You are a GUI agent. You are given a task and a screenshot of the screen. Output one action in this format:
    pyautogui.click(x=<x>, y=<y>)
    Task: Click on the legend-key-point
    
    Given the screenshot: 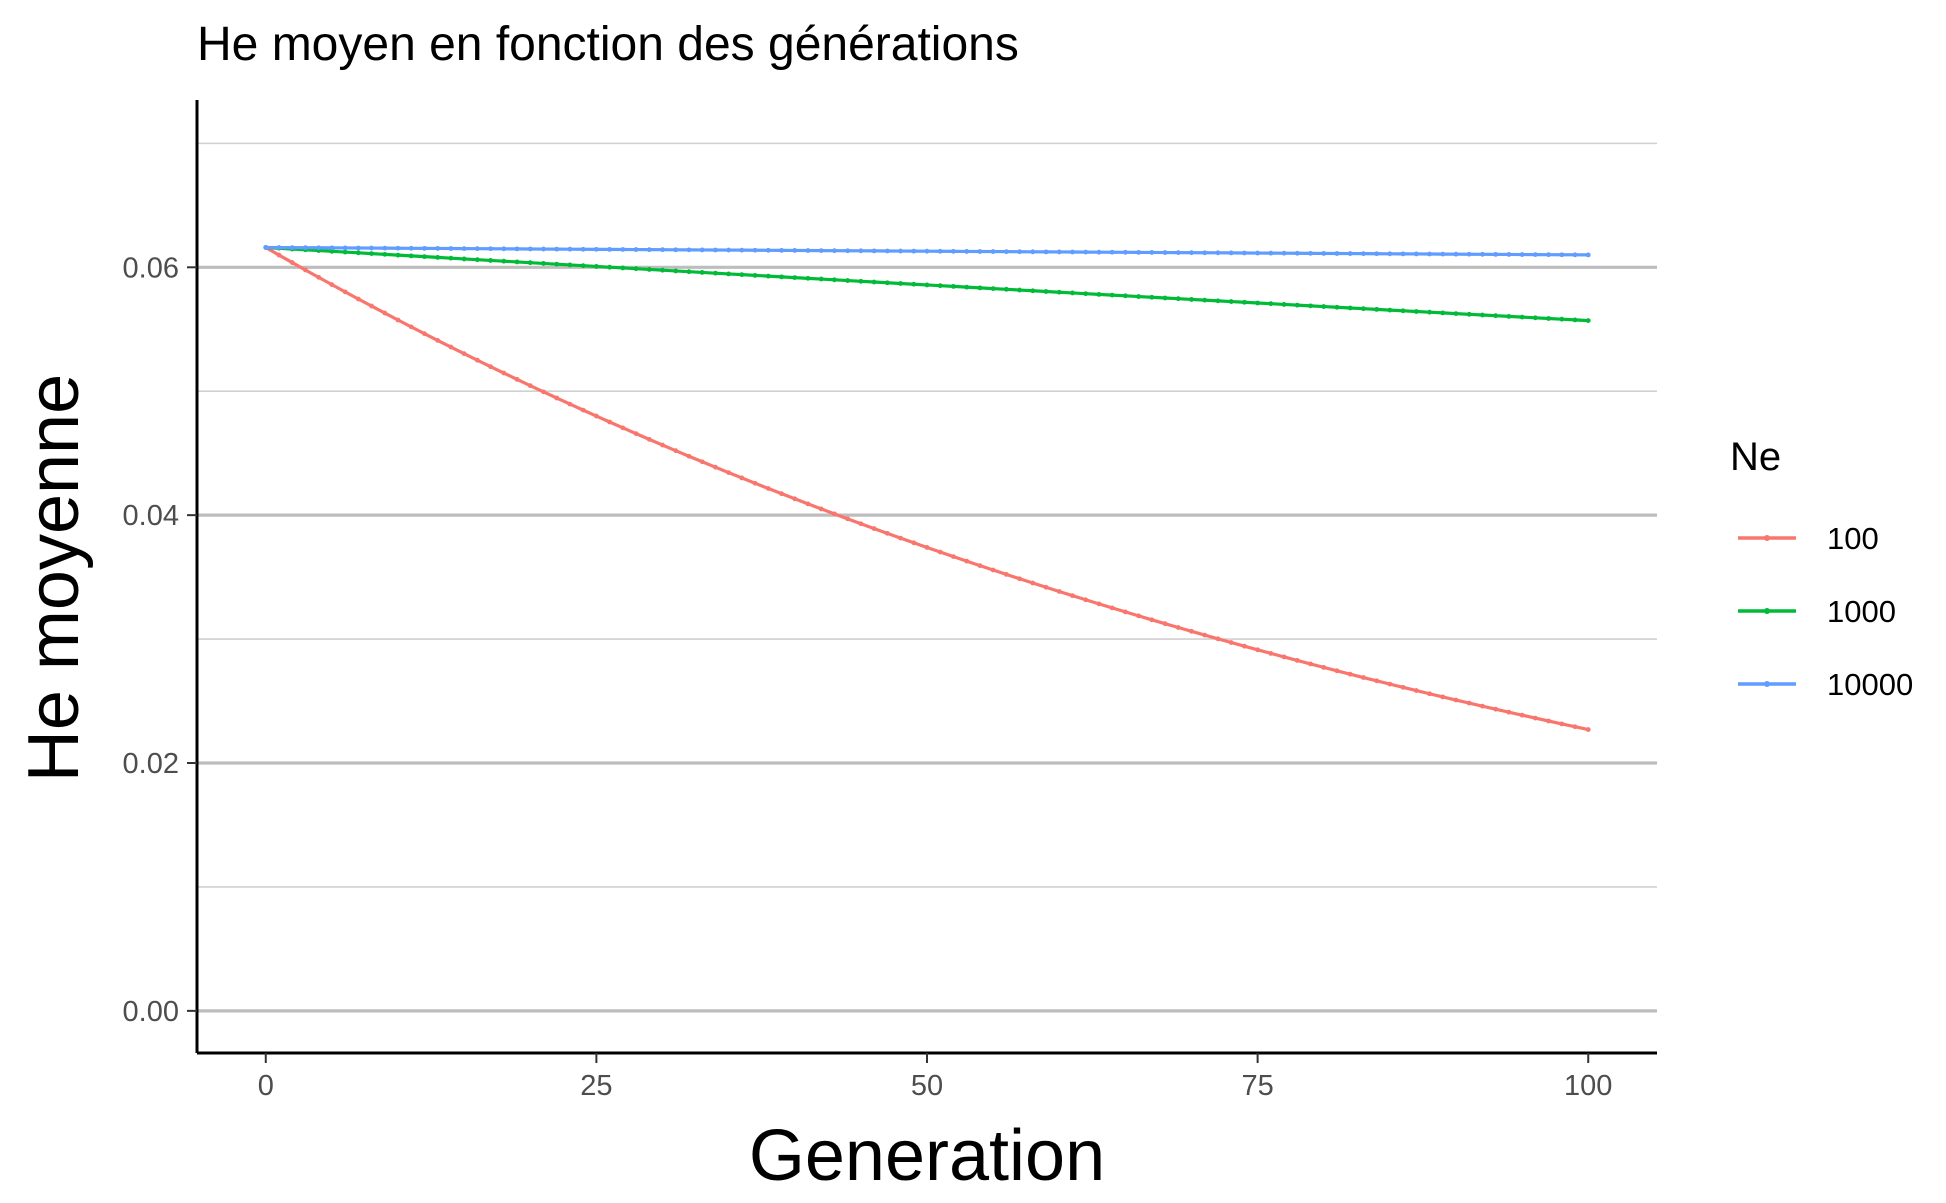 What is the action you would take?
    pyautogui.click(x=1767, y=684)
    